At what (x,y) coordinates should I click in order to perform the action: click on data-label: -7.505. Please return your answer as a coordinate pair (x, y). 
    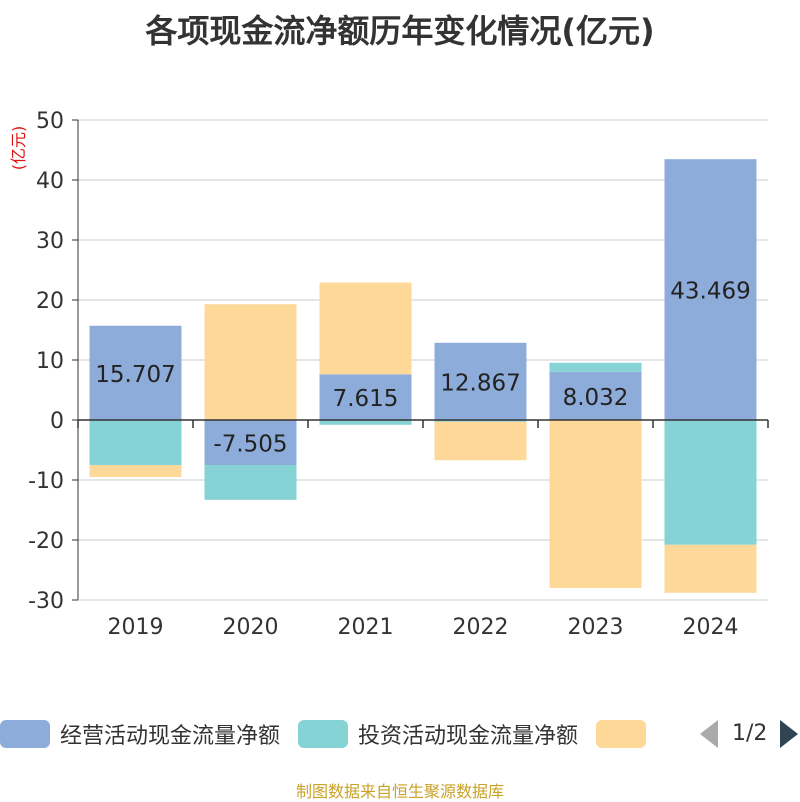
    Looking at the image, I should click on (250, 445).